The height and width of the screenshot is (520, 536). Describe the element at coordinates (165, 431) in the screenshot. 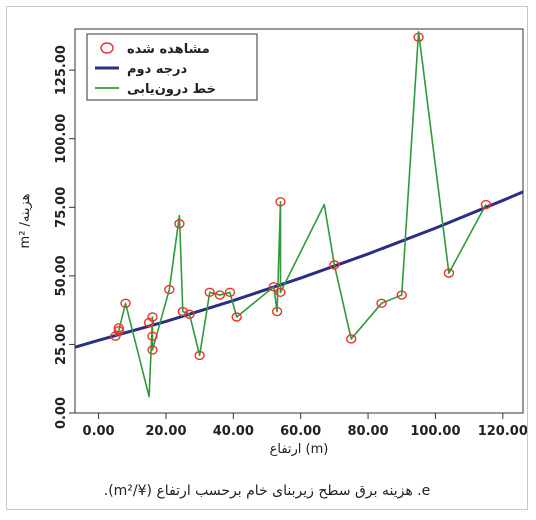

I see `x-tick-label: 20.00` at that location.